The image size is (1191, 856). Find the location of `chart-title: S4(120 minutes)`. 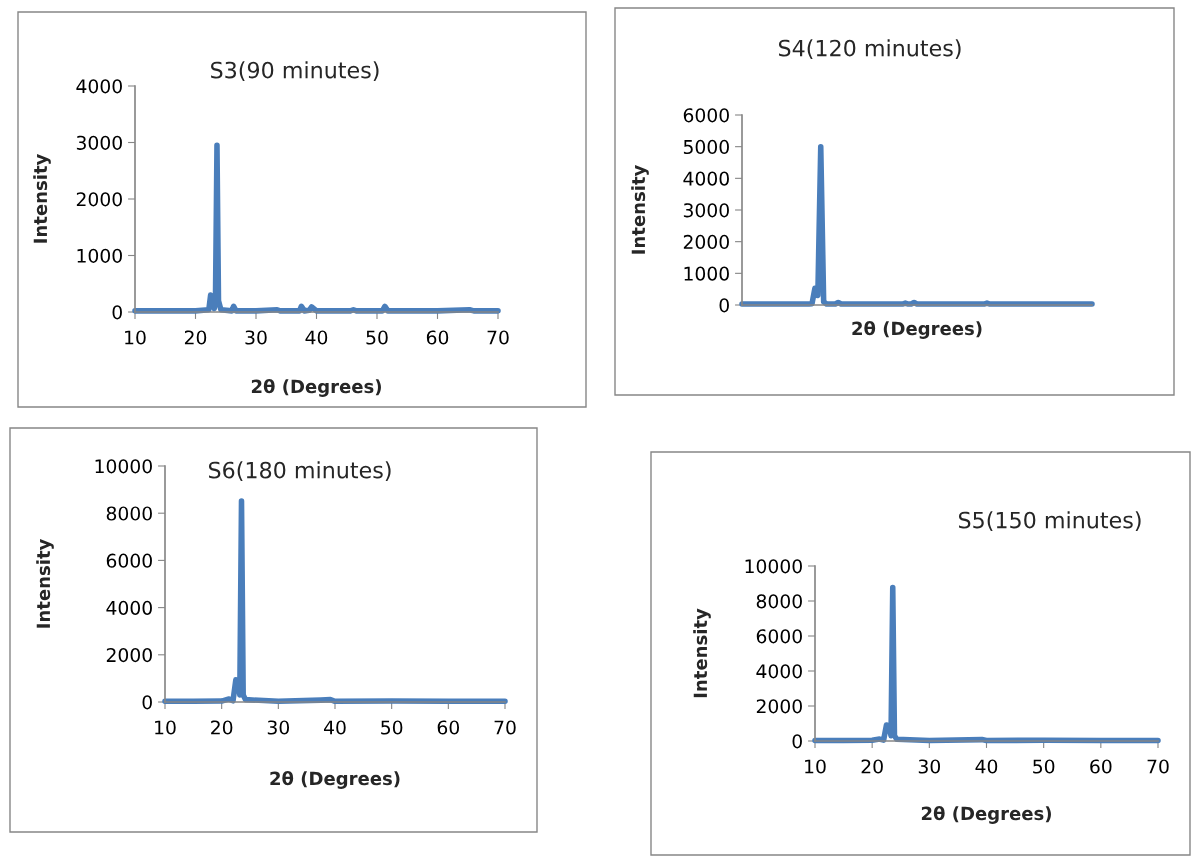

chart-title: S4(120 minutes) is located at coordinates (869, 49).